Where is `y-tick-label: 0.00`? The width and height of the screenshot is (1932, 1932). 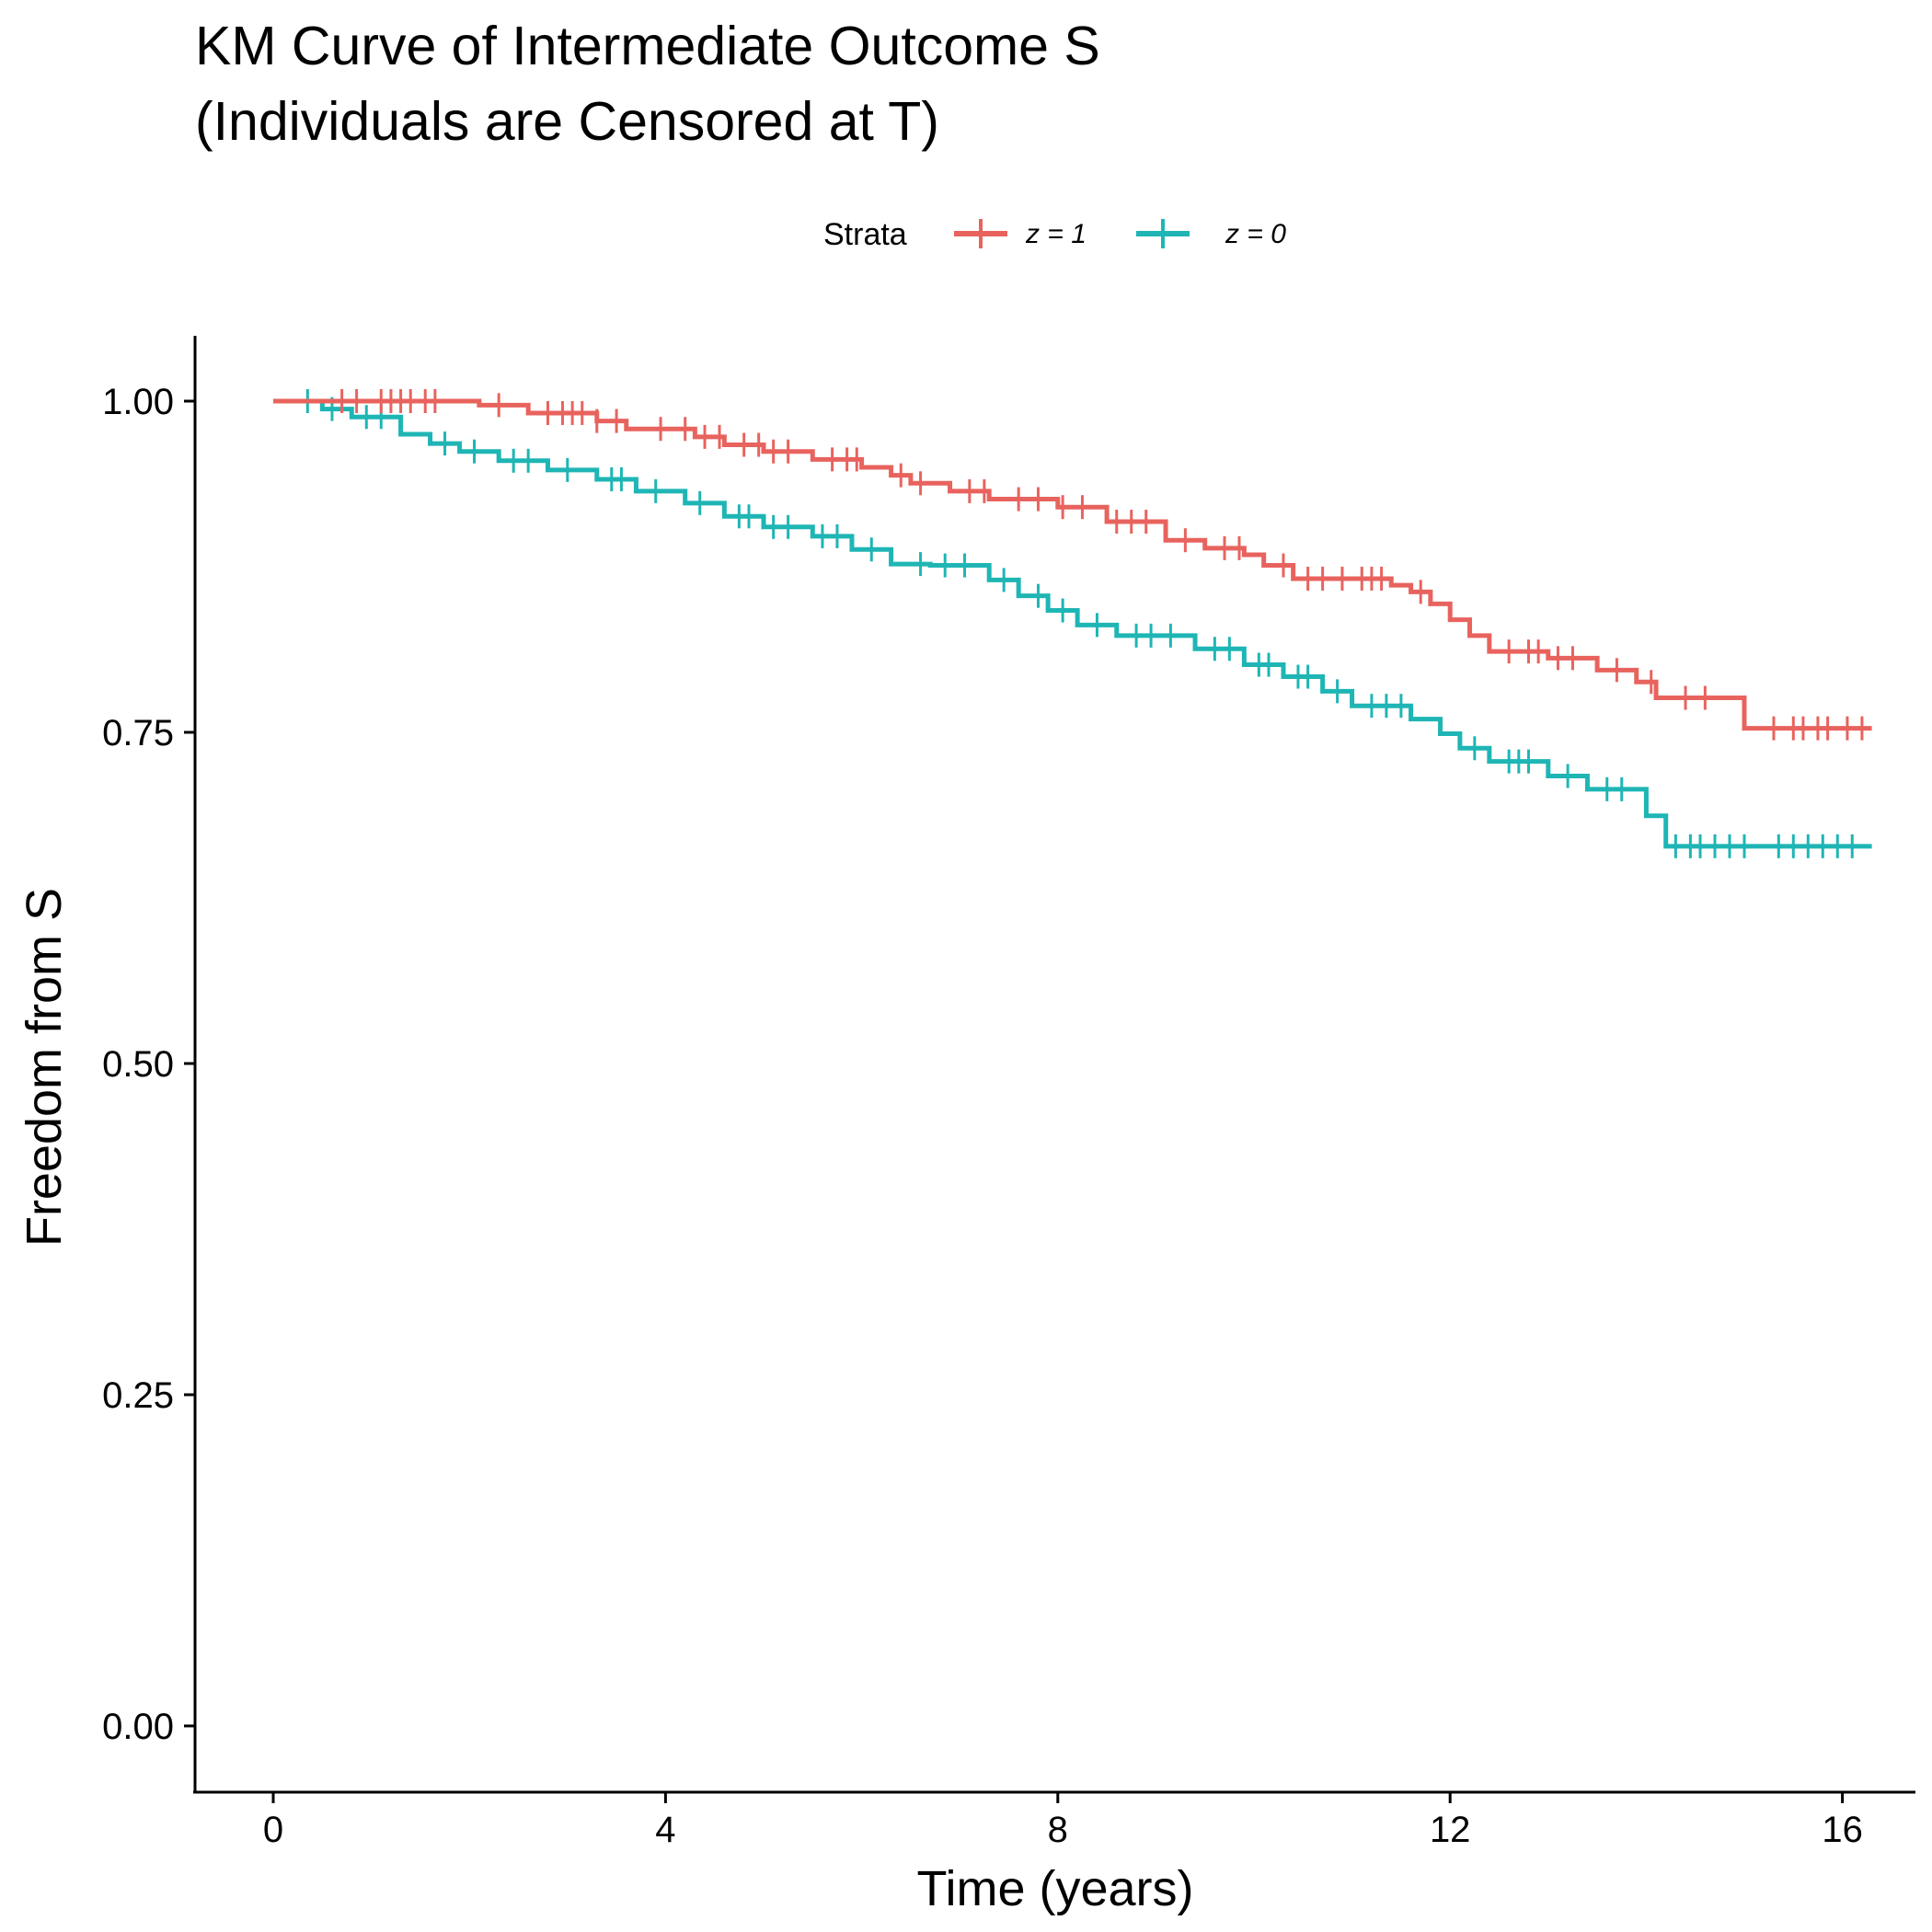
y-tick-label: 0.00 is located at coordinates (138, 1727).